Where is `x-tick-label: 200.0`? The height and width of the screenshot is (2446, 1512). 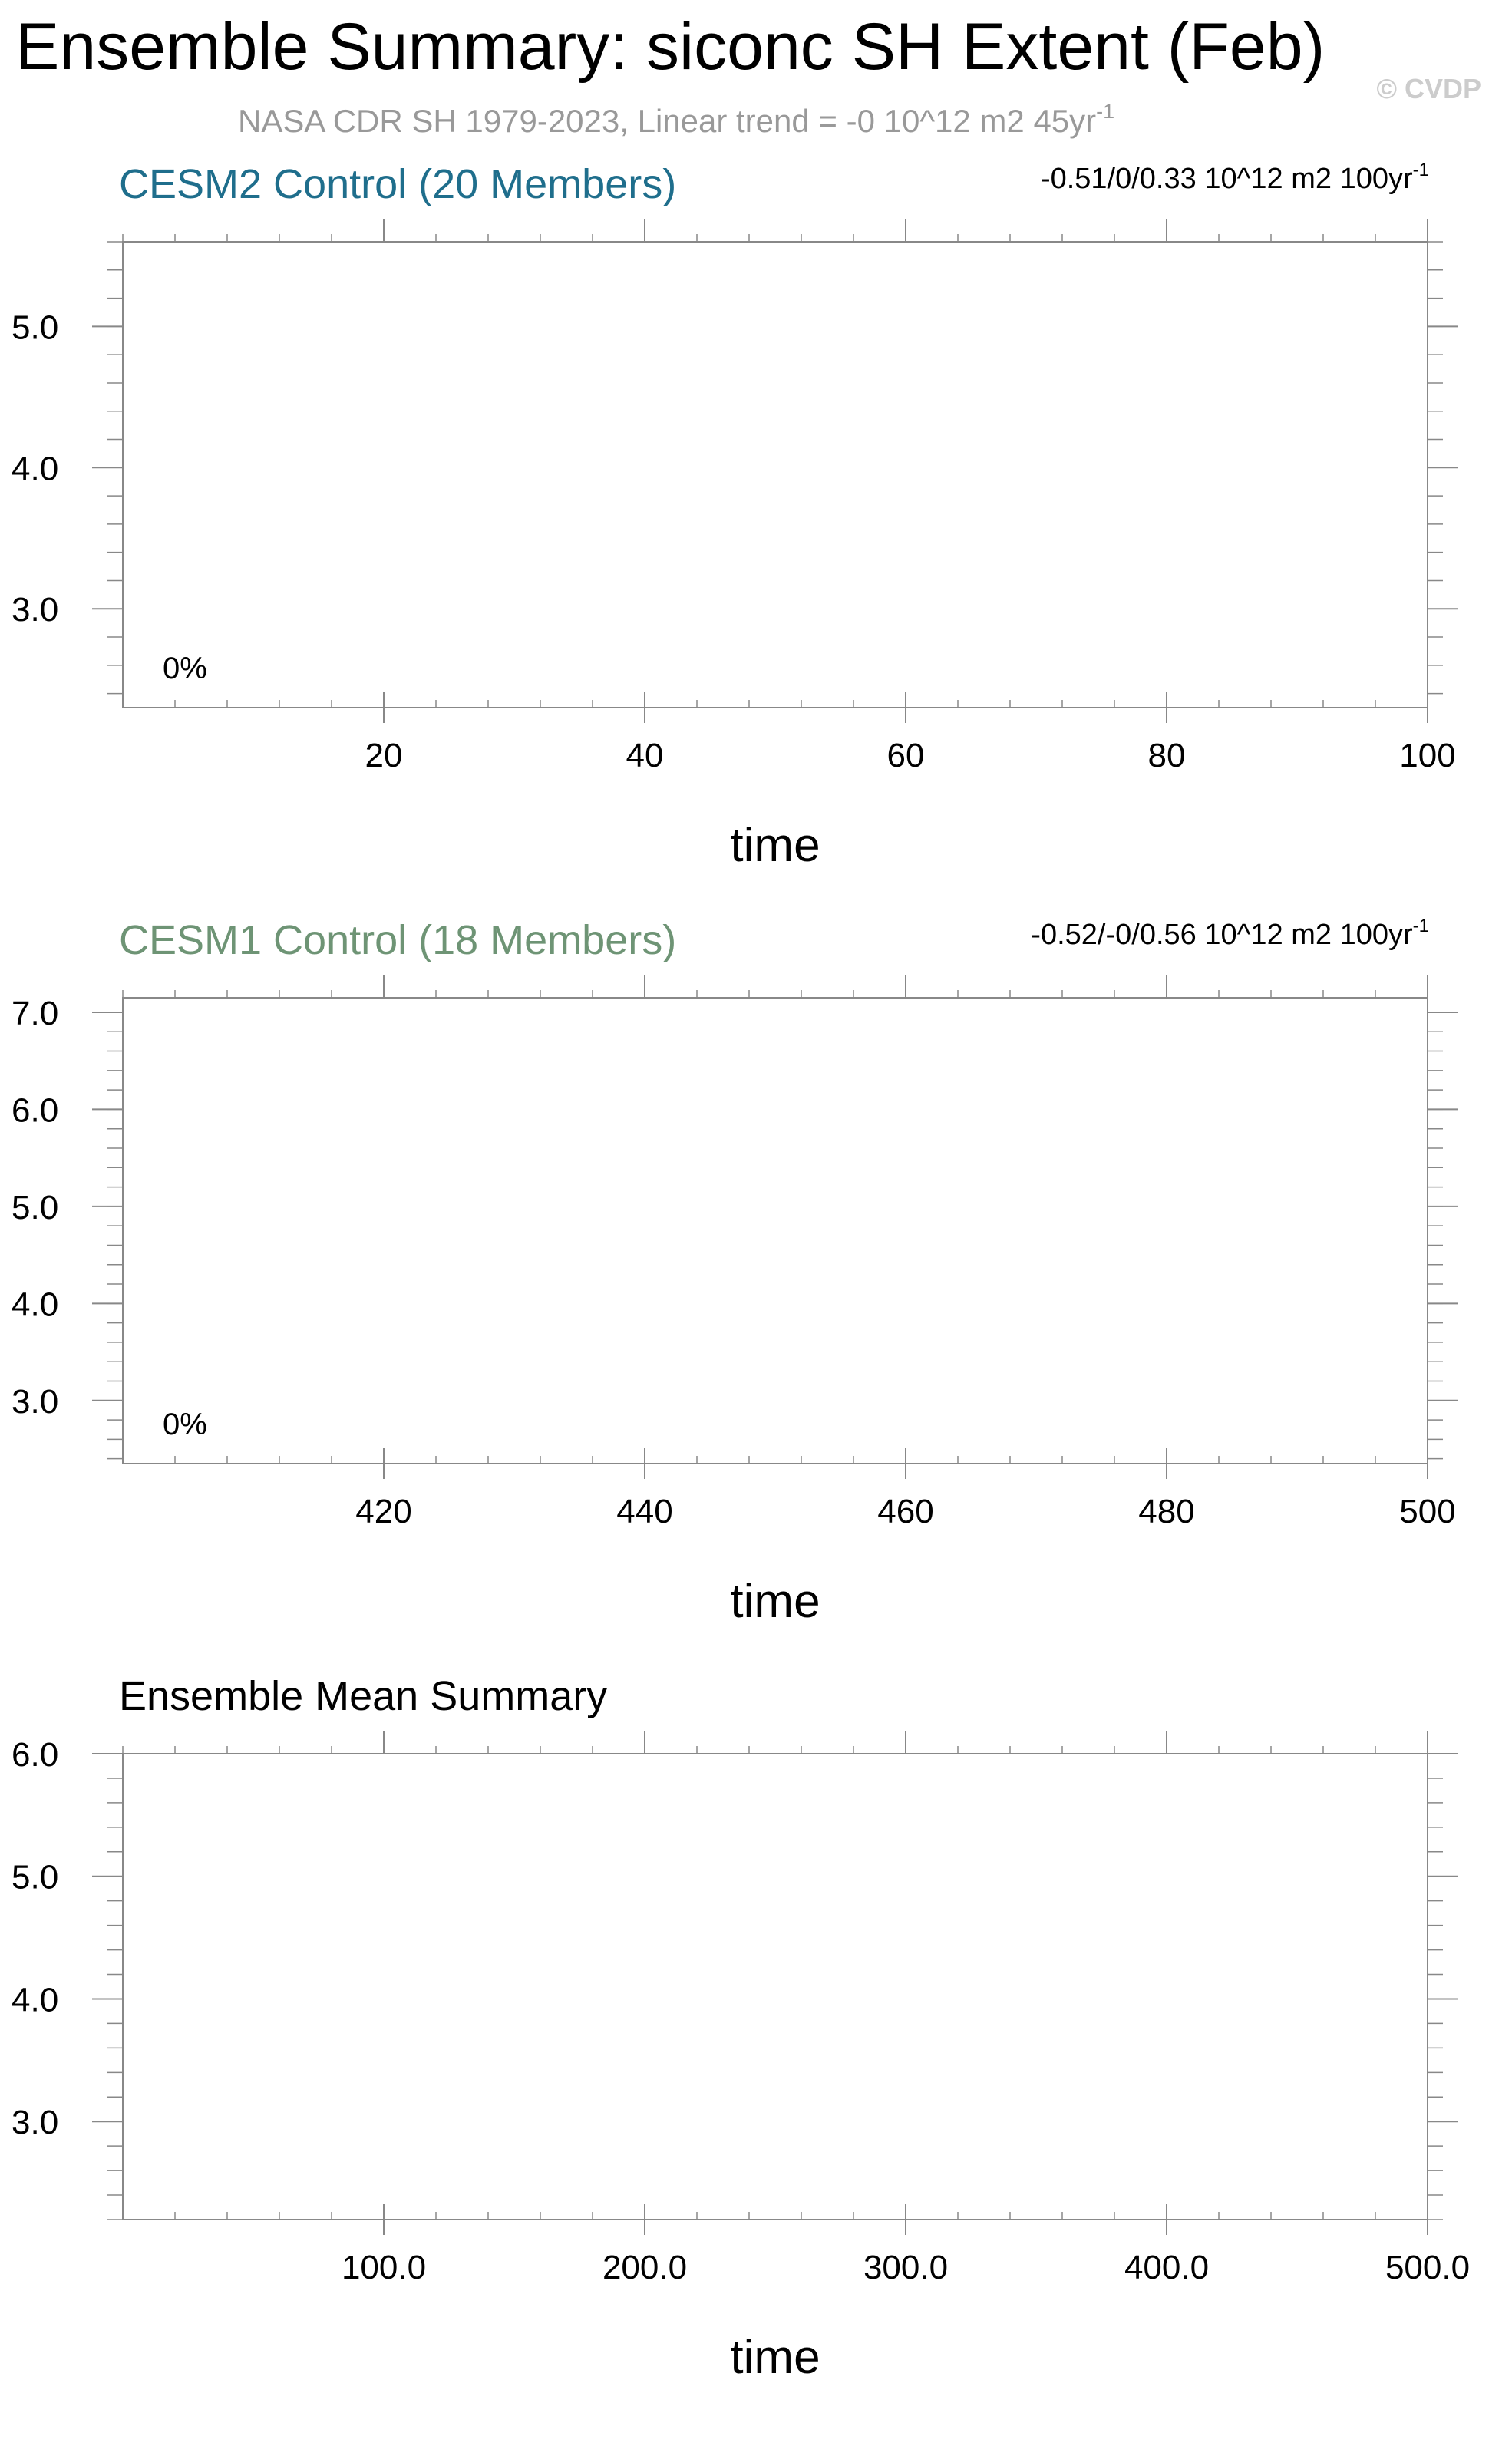 x-tick-label: 200.0 is located at coordinates (644, 2267).